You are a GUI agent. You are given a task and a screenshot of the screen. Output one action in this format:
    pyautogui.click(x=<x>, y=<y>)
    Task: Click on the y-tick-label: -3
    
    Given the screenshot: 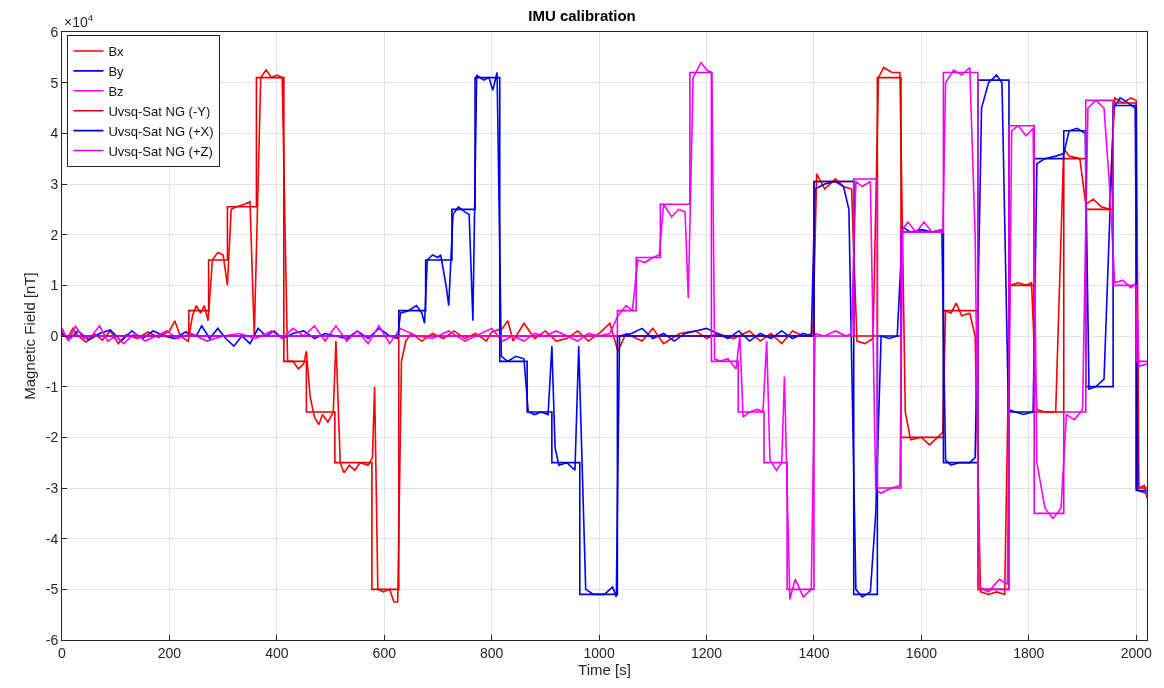 What is the action you would take?
    pyautogui.click(x=52, y=487)
    